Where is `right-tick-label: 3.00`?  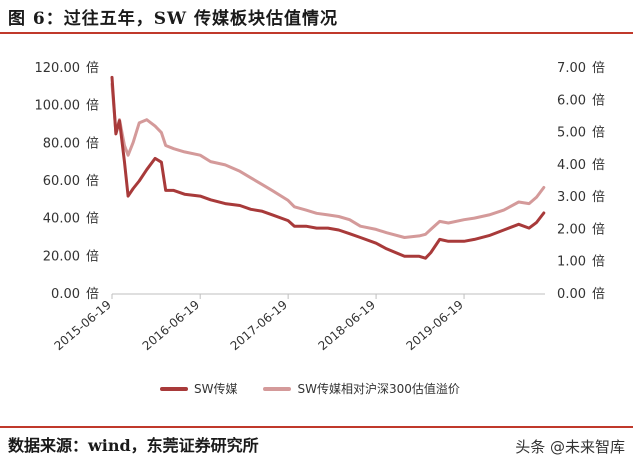
right-tick-label: 3.00 is located at coordinates (571, 197).